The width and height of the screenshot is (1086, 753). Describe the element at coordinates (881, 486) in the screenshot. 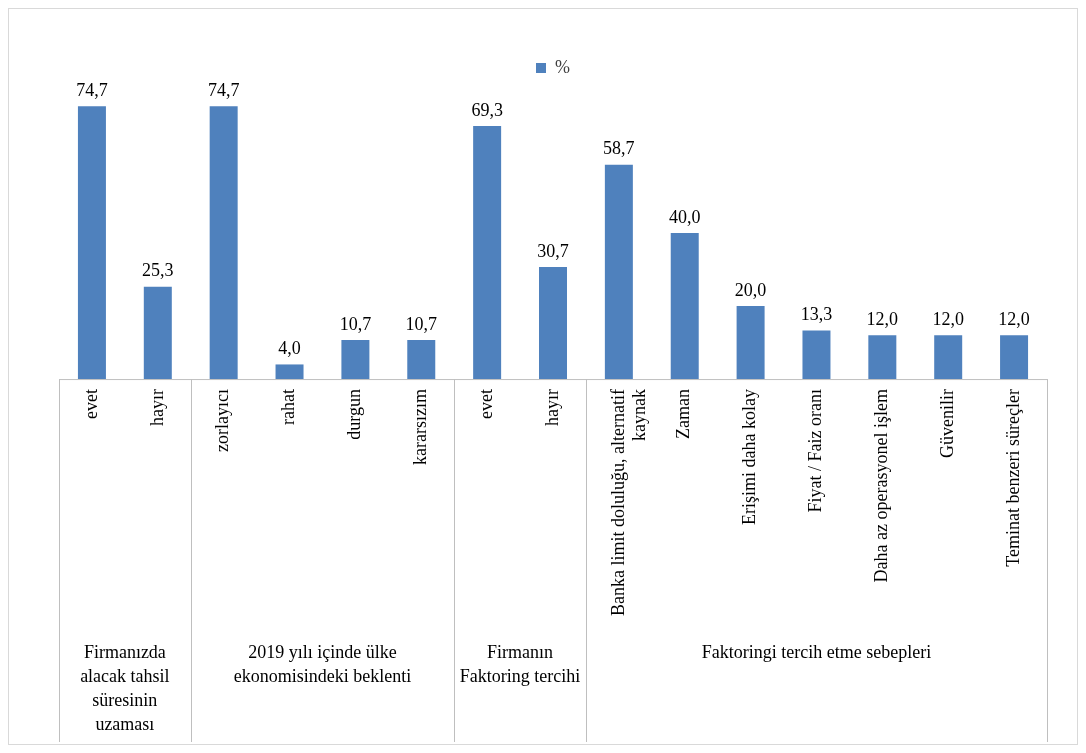

I see `x-tick-label: Daha az operasyonel işlem` at that location.